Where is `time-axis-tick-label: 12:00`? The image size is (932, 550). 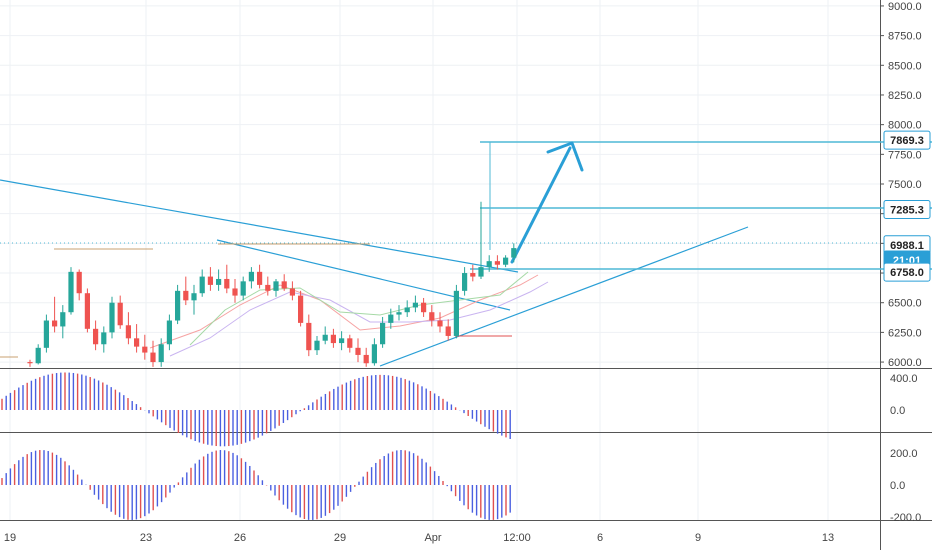
time-axis-tick-label: 12:00 is located at coordinates (517, 538).